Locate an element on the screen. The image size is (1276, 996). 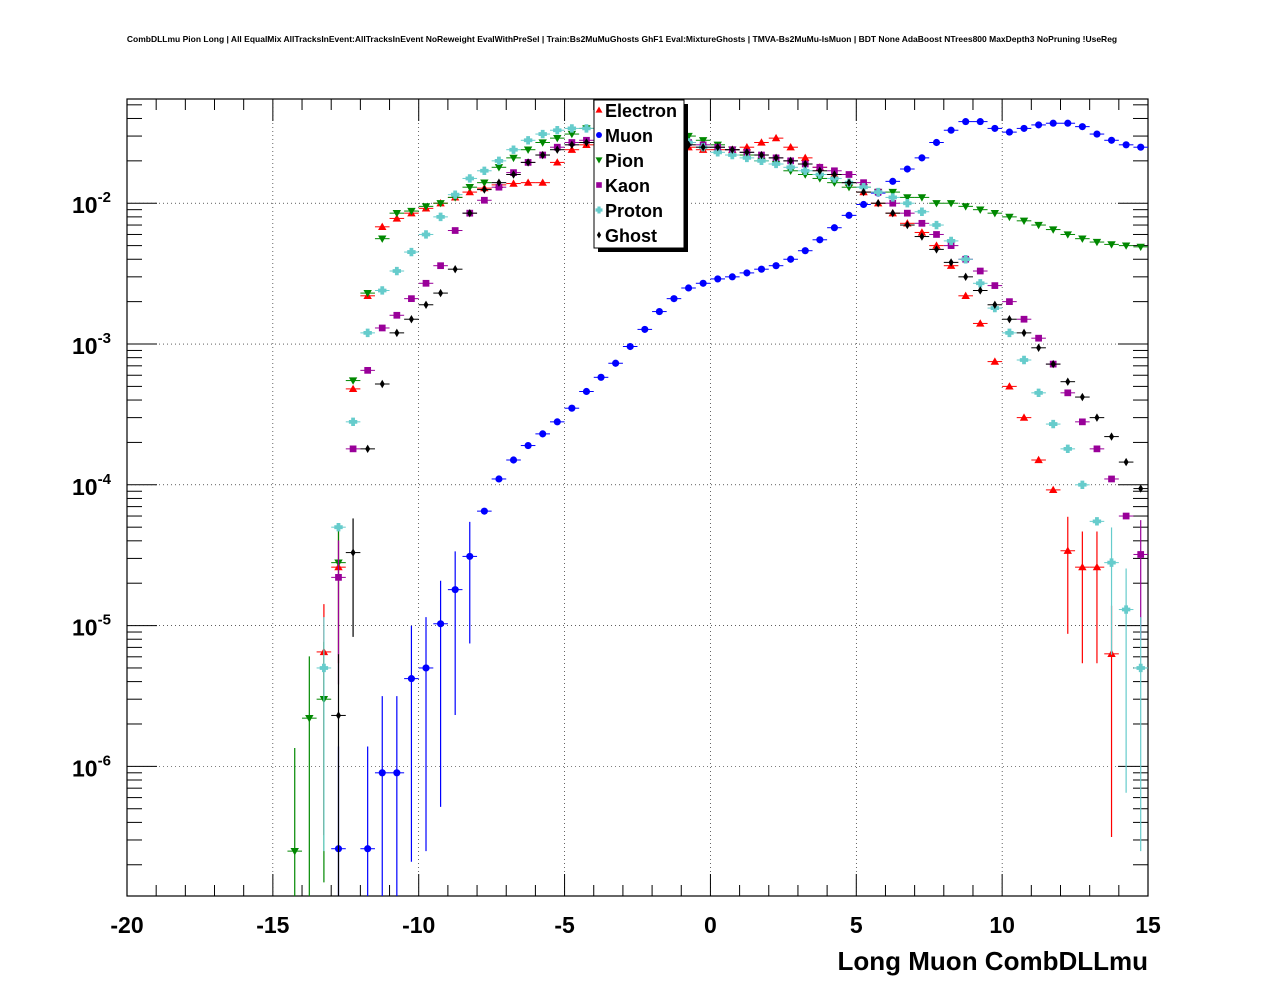
y-tick-label: 10⁻⁴ is located at coordinates (92, 485).